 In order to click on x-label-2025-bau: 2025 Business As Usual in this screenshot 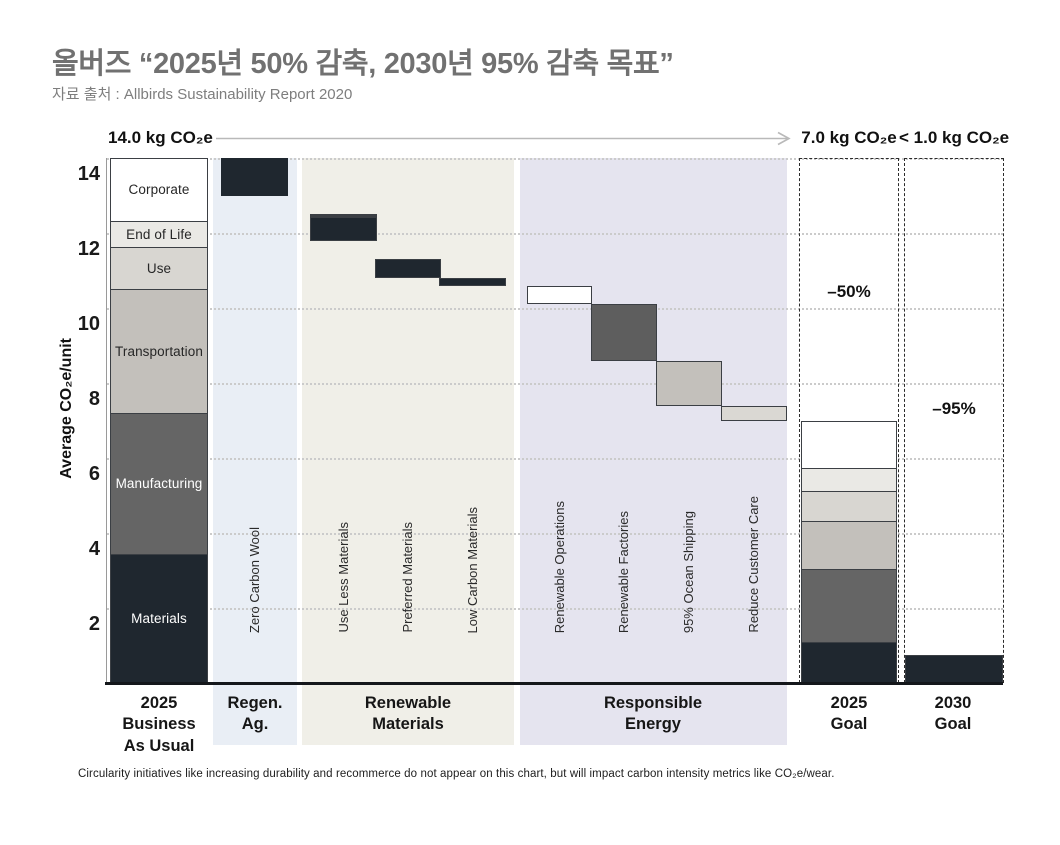, I will do `click(159, 724)`.